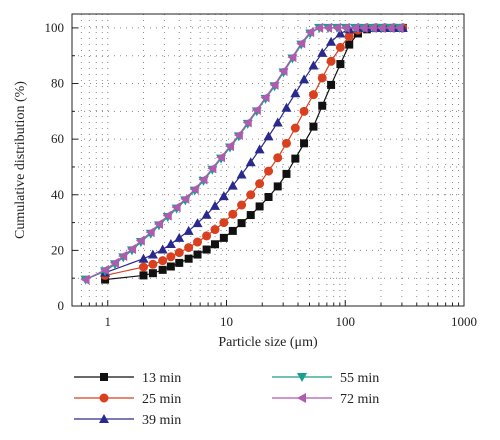  I want to click on legend-label: 72 min, so click(359, 399).